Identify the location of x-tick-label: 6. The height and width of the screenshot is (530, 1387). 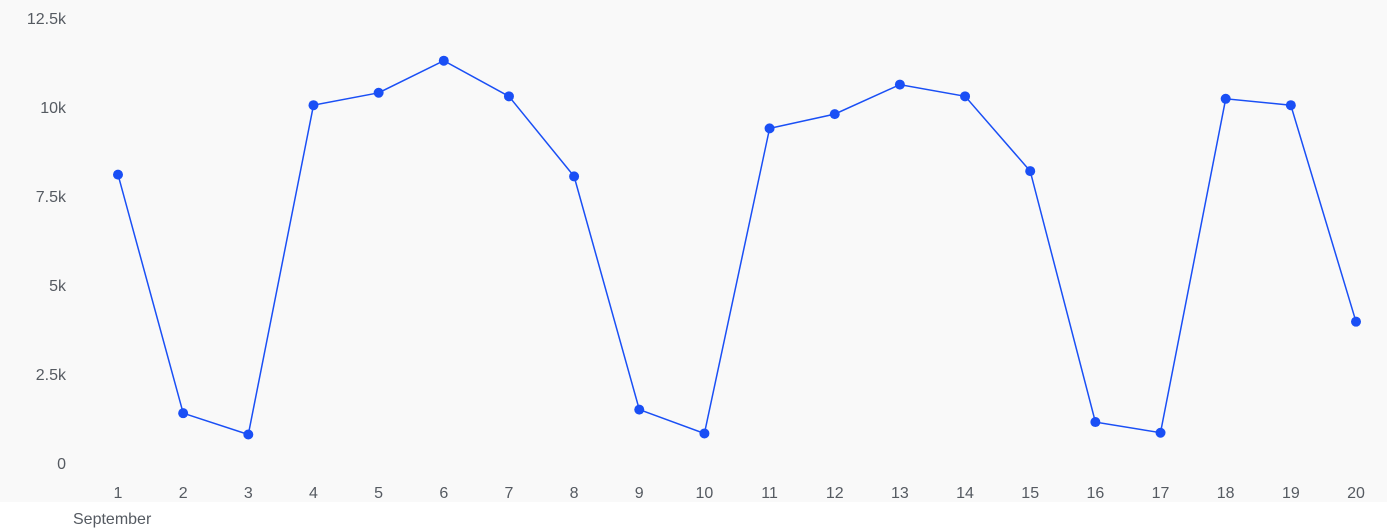
(443, 493).